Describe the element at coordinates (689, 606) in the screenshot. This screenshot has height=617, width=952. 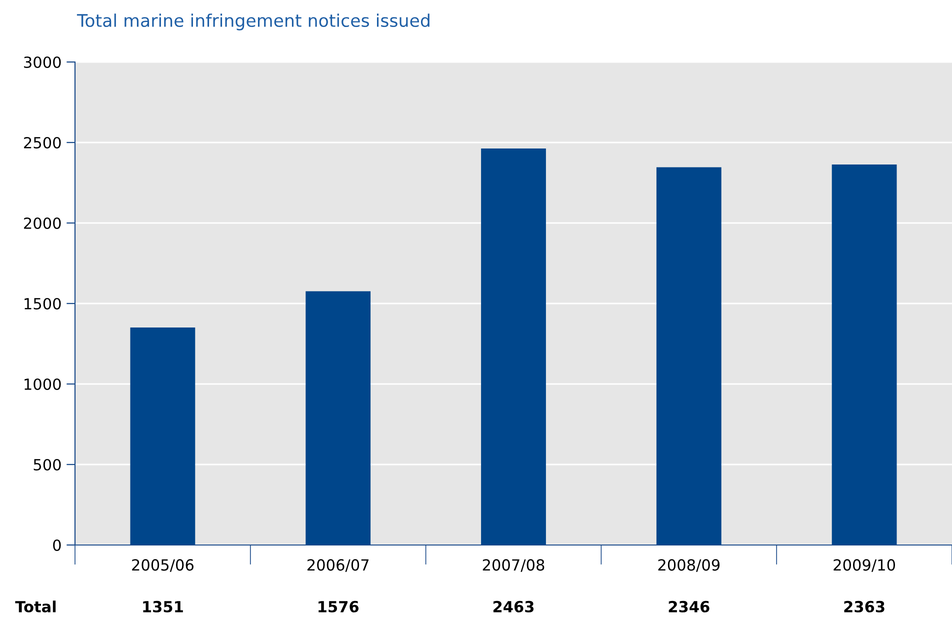
I see `data-label: 2346` at that location.